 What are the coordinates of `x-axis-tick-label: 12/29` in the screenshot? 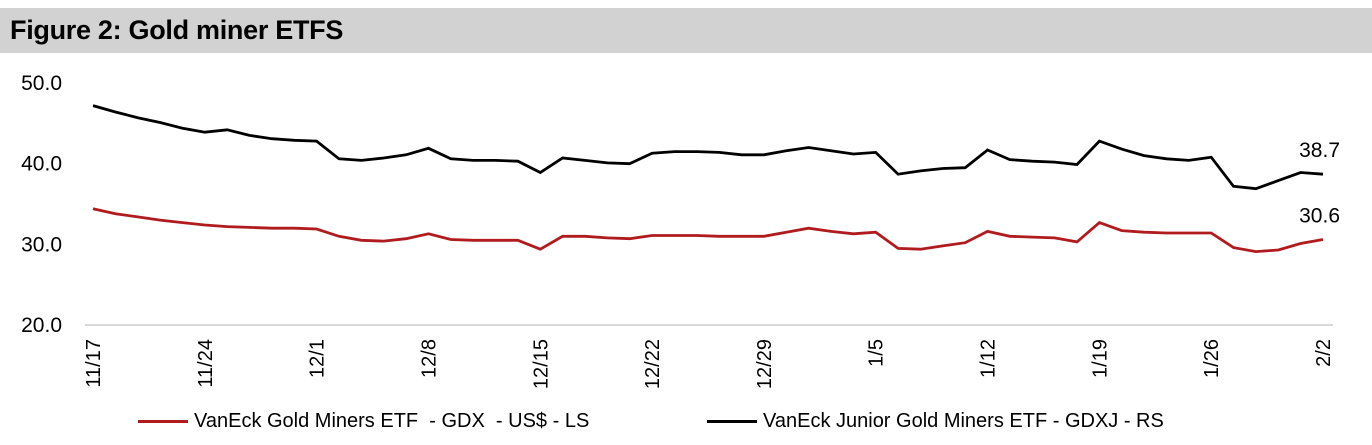 It's located at (765, 364).